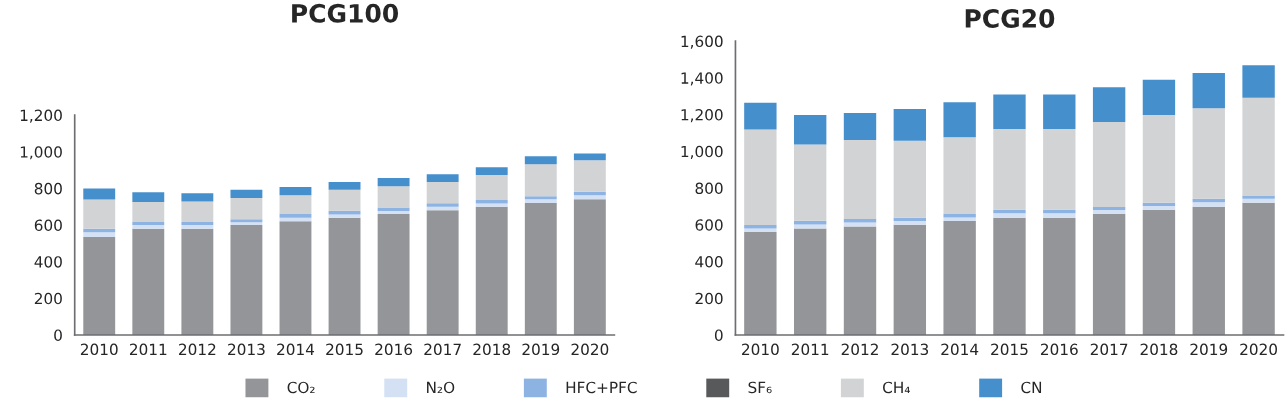  I want to click on y-tick-label: 400, so click(48, 262).